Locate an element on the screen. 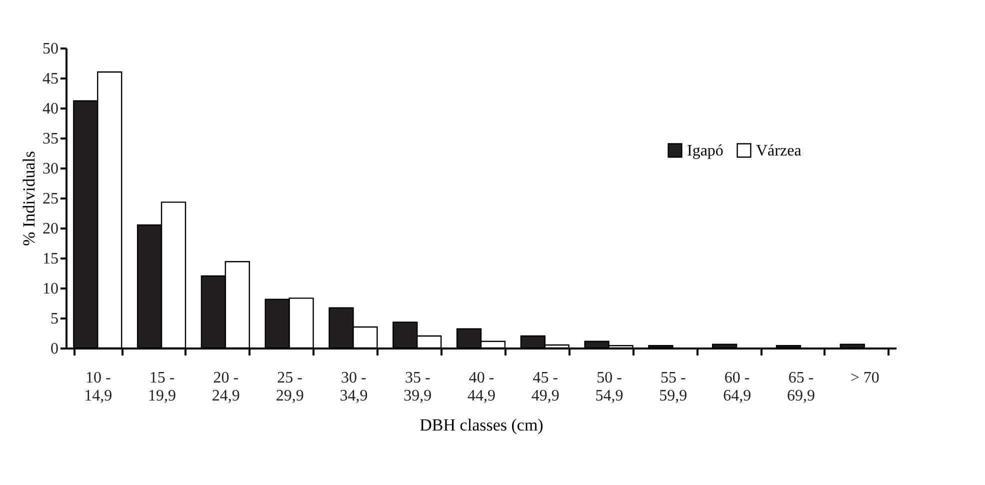 The height and width of the screenshot is (485, 985). x-tick-label: > 70 is located at coordinates (865, 378).